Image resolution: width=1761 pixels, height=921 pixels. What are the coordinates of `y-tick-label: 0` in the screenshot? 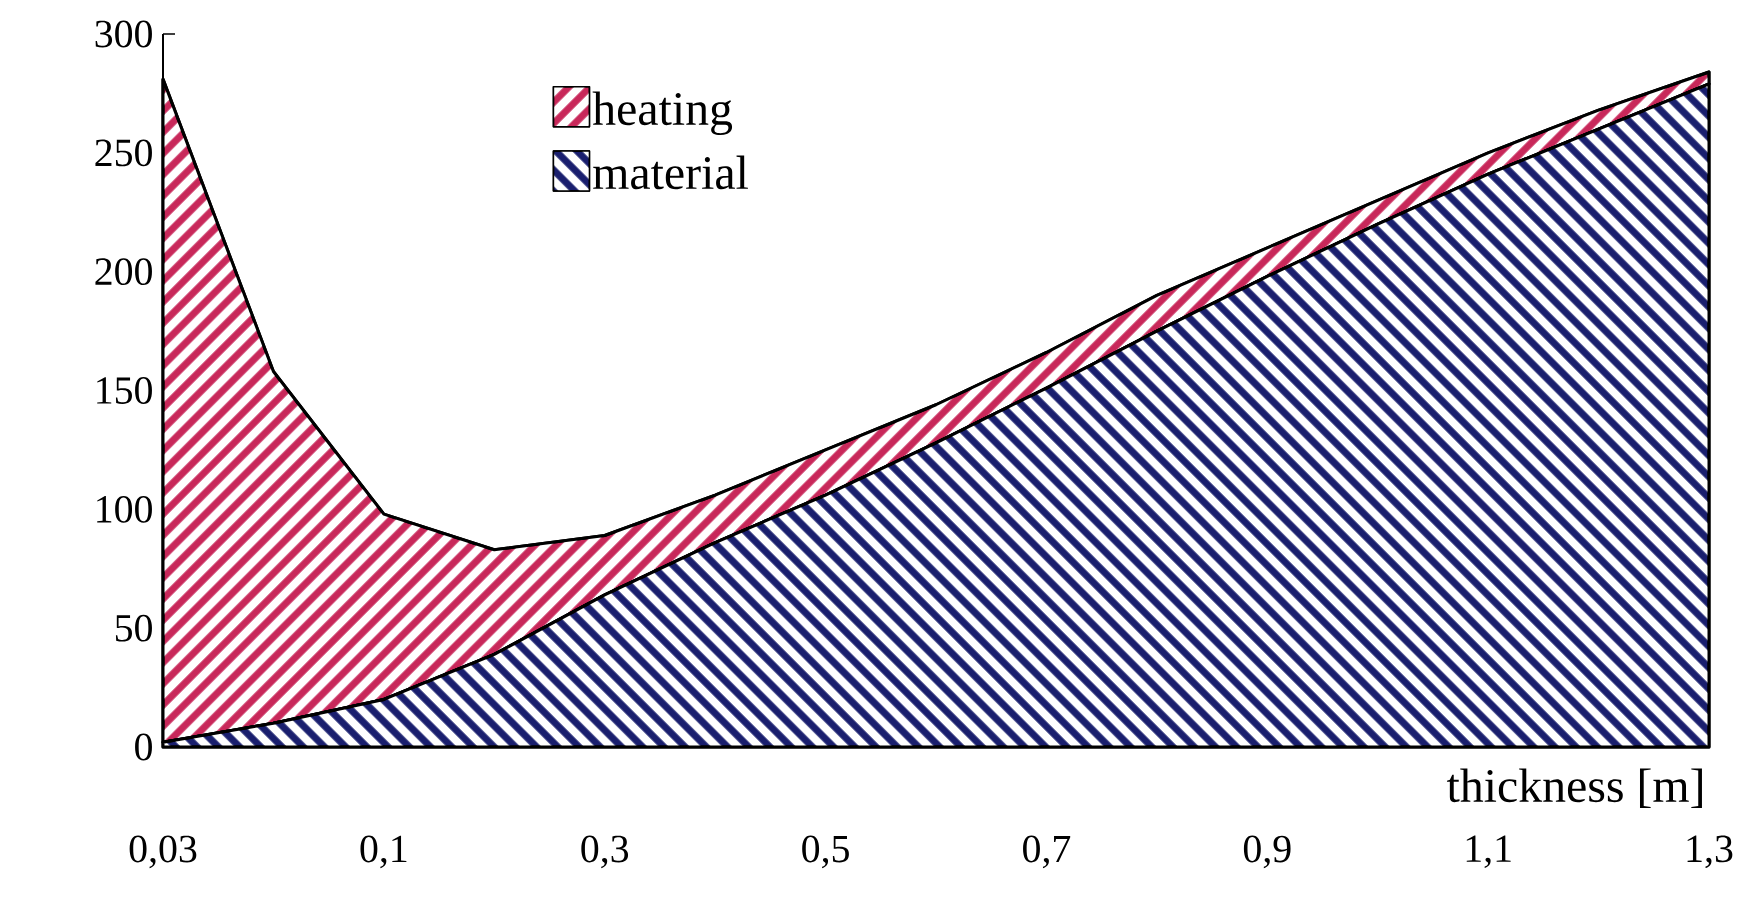 It's located at (143, 747).